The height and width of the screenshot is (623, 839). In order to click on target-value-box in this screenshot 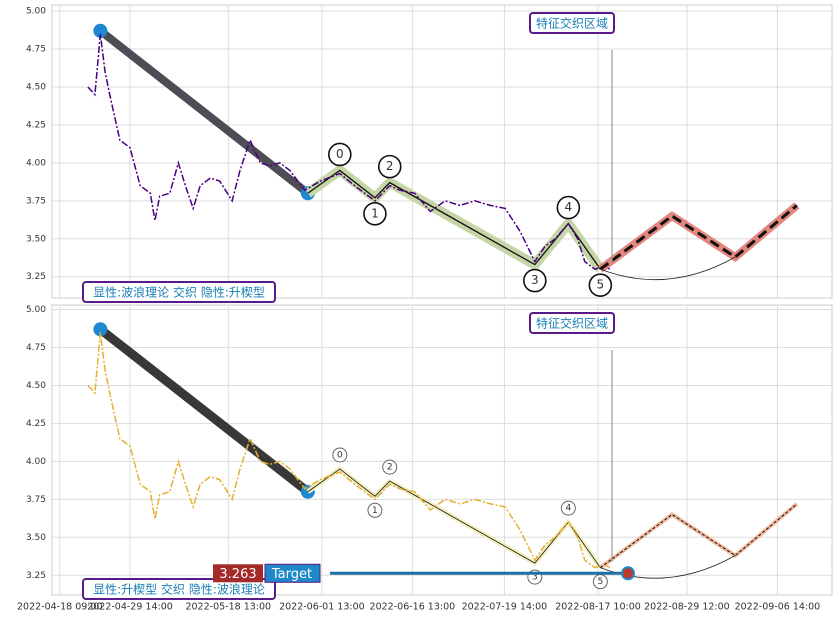, I will do `click(238, 573)`.